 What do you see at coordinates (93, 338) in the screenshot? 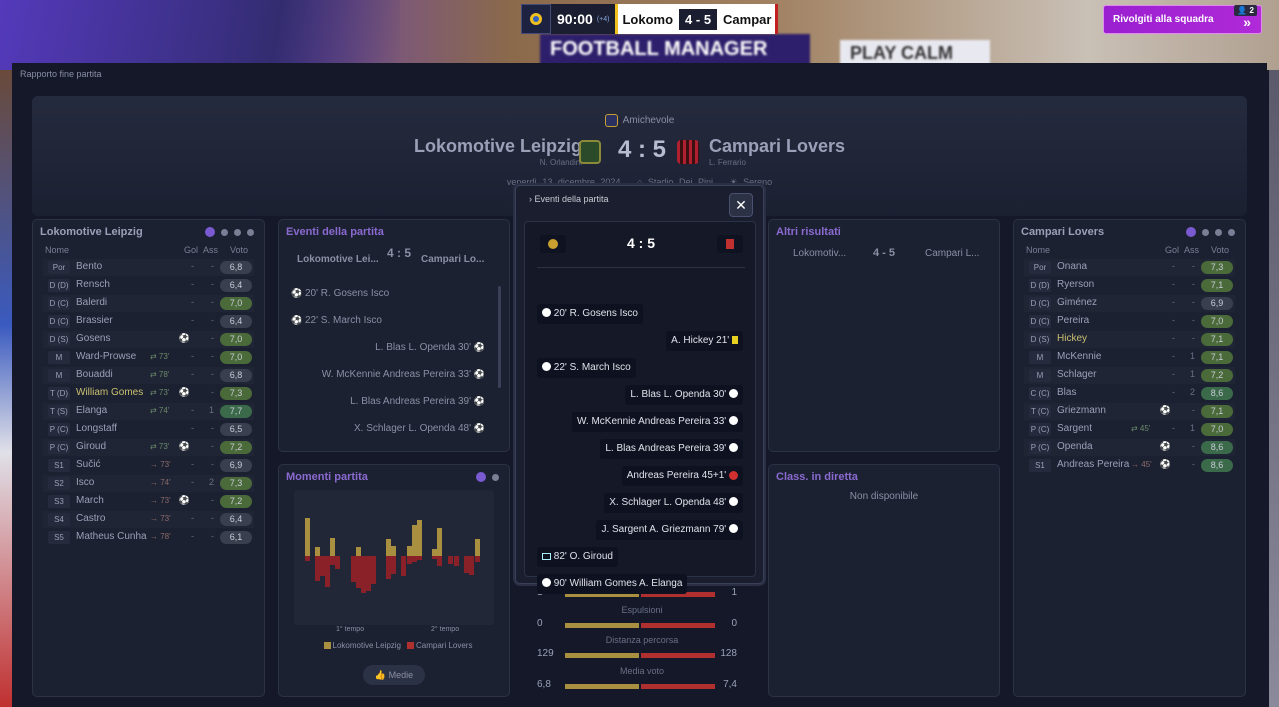
I see `player-name: Gosens` at bounding box center [93, 338].